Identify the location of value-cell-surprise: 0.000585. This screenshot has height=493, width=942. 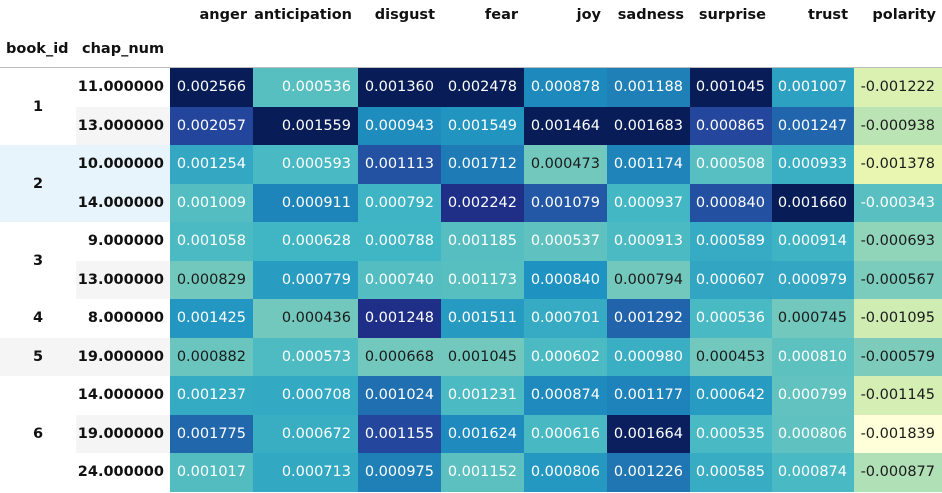
(731, 472).